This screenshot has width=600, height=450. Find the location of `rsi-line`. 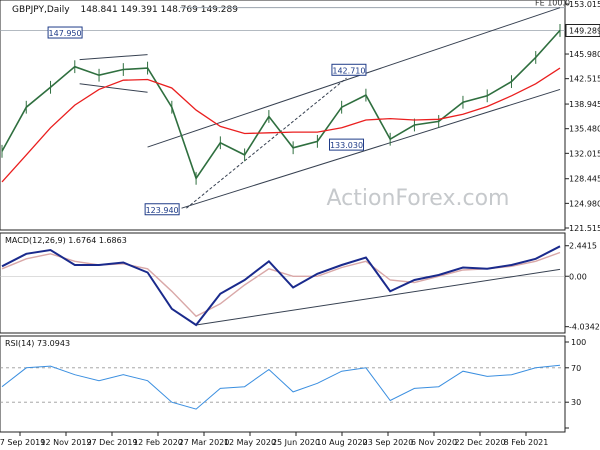

rsi-line is located at coordinates (281, 387).